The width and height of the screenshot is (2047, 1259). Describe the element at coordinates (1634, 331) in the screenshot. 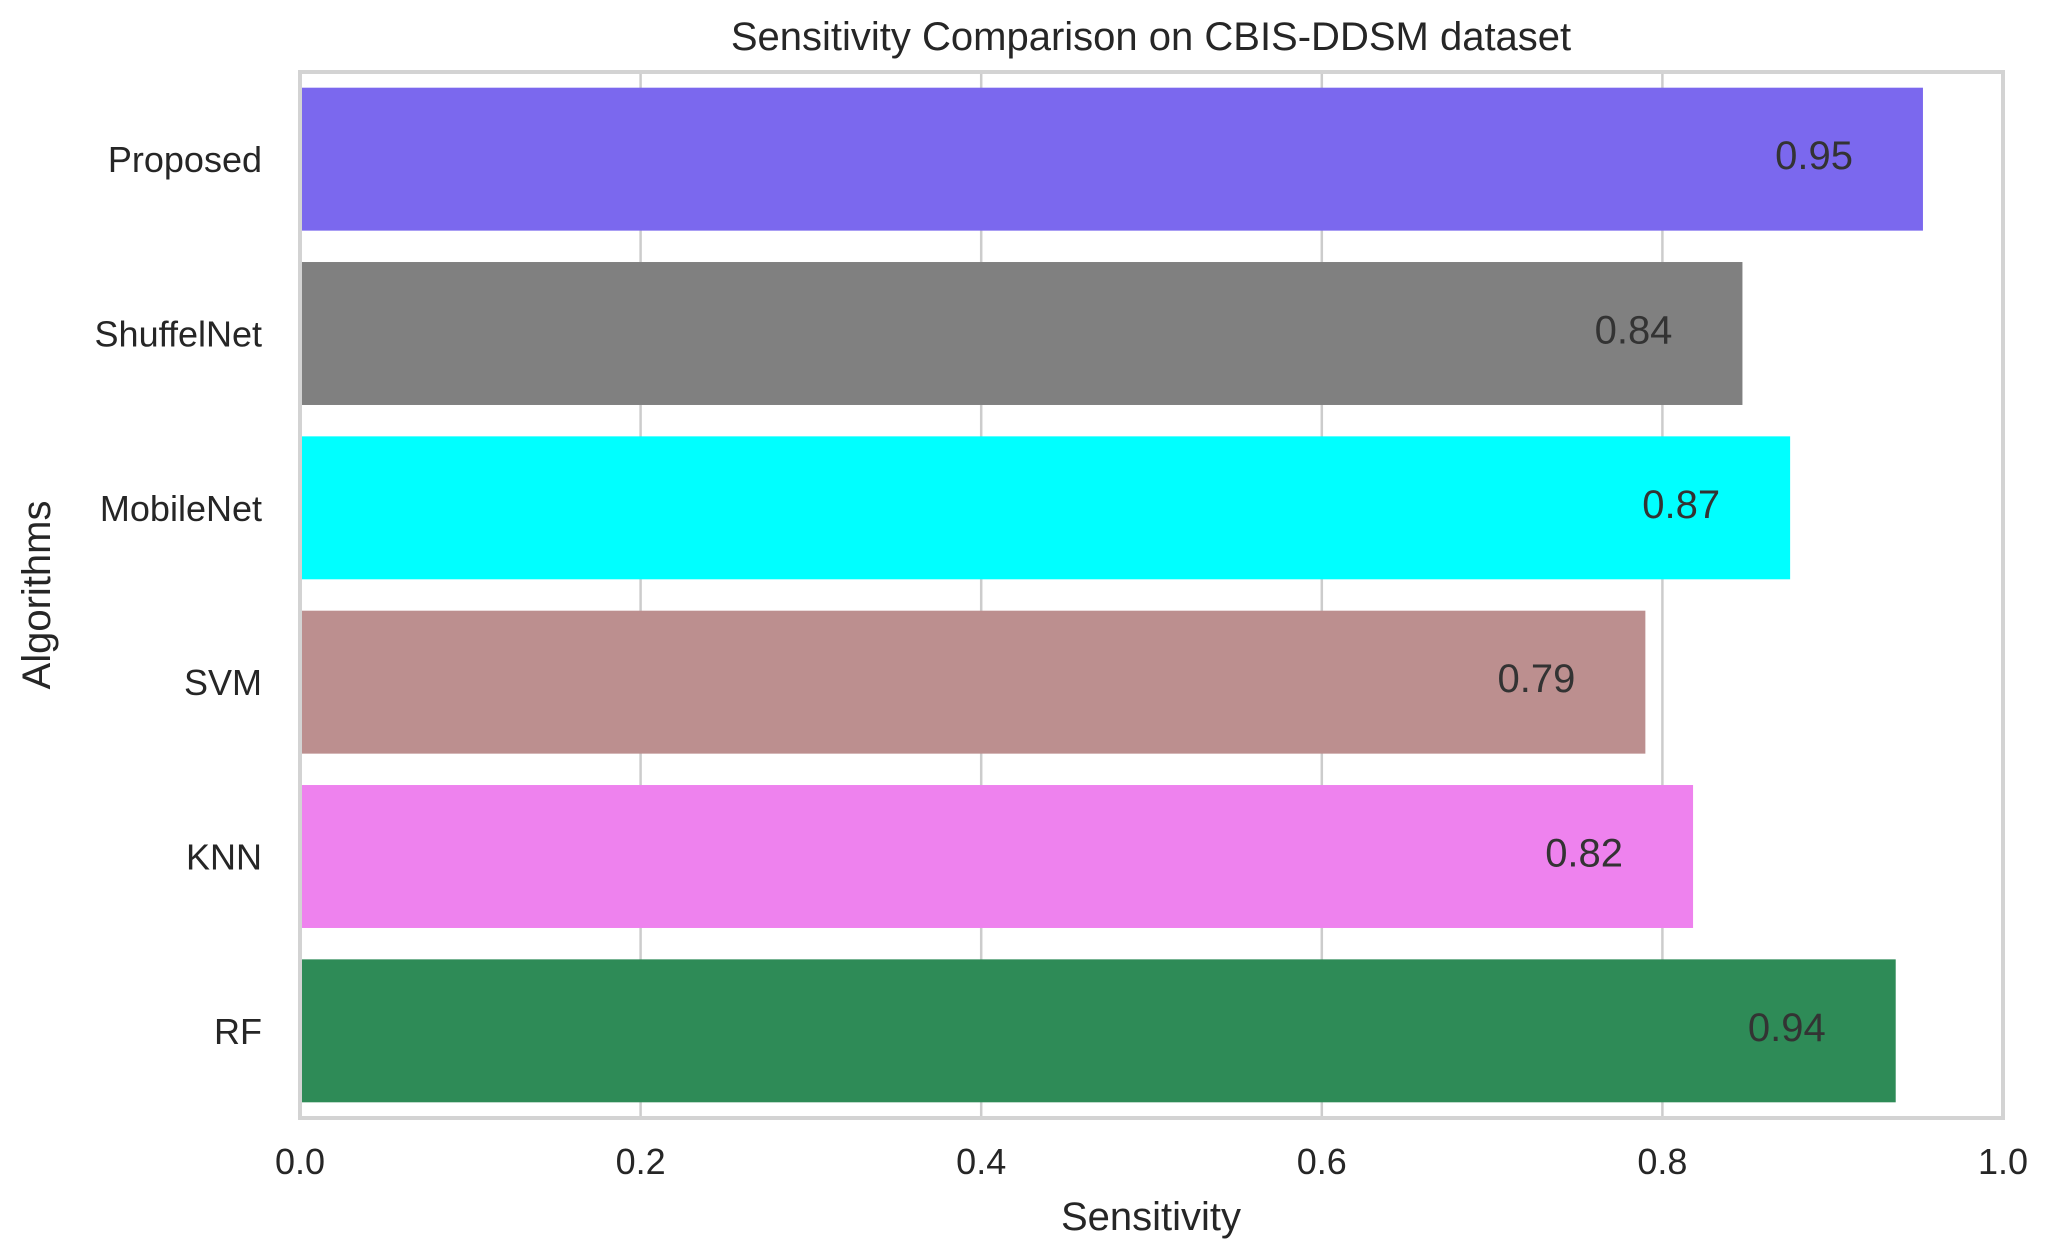

I see `bar-value-label: 0.84` at that location.